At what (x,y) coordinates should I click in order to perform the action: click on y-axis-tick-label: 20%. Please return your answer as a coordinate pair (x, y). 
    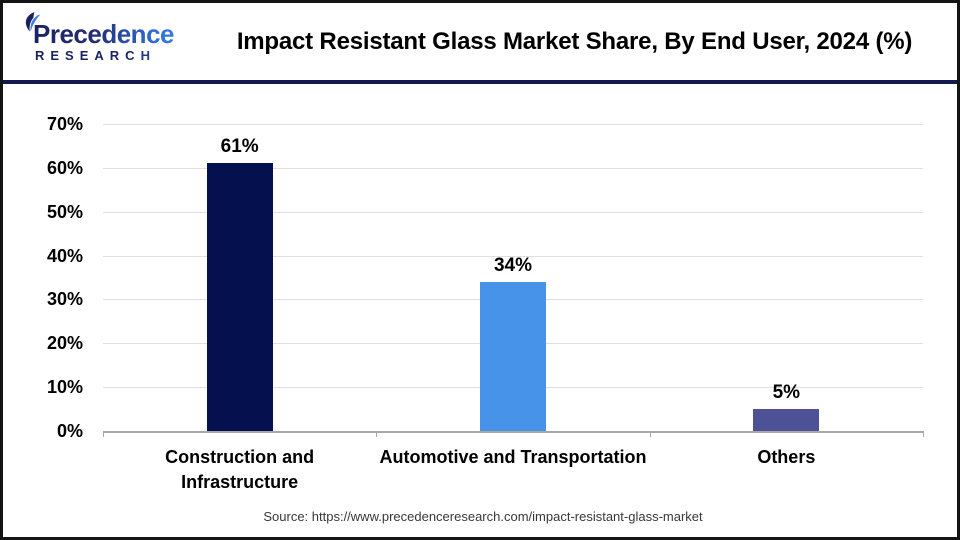
    Looking at the image, I should click on (64, 343).